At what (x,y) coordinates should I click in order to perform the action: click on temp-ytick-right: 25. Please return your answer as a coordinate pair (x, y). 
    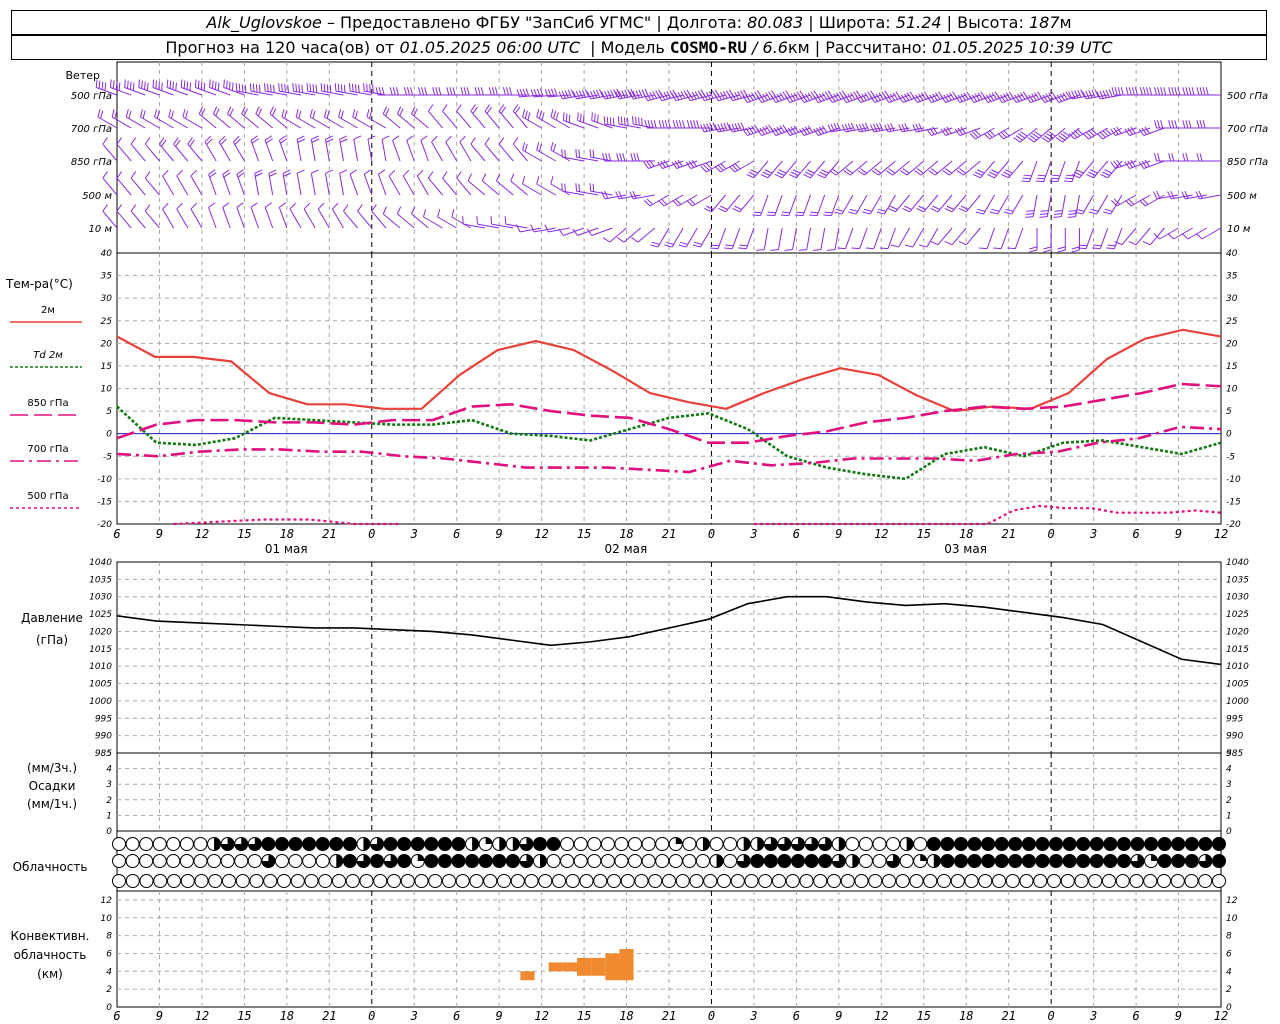
    Looking at the image, I should click on (1232, 322).